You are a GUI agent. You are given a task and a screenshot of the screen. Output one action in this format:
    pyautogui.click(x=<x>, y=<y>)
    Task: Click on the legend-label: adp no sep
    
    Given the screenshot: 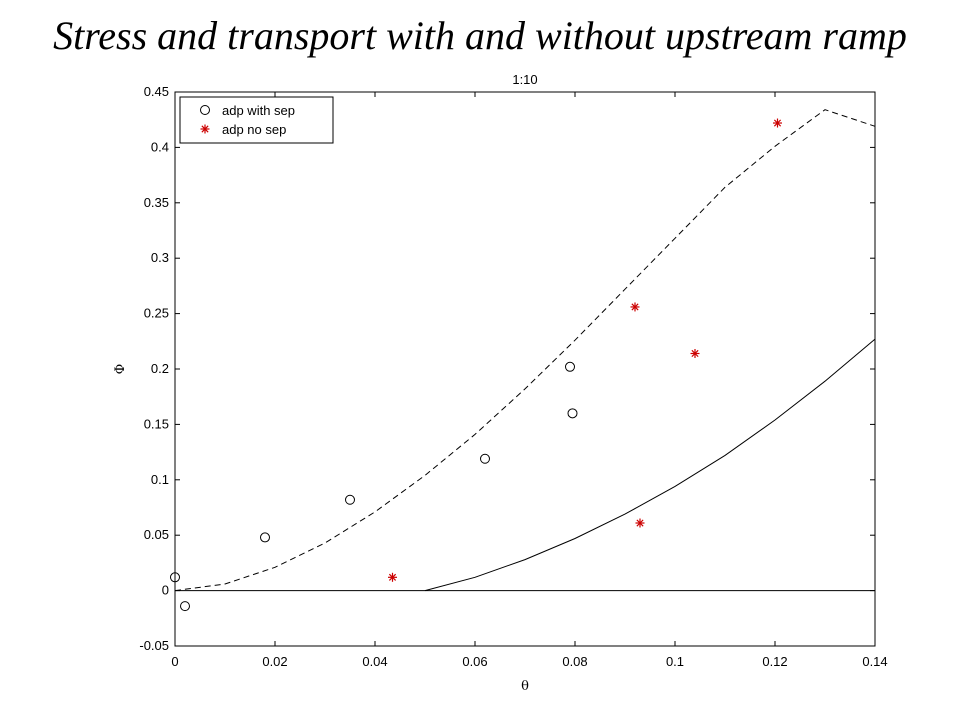 What is the action you would take?
    pyautogui.click(x=254, y=129)
    